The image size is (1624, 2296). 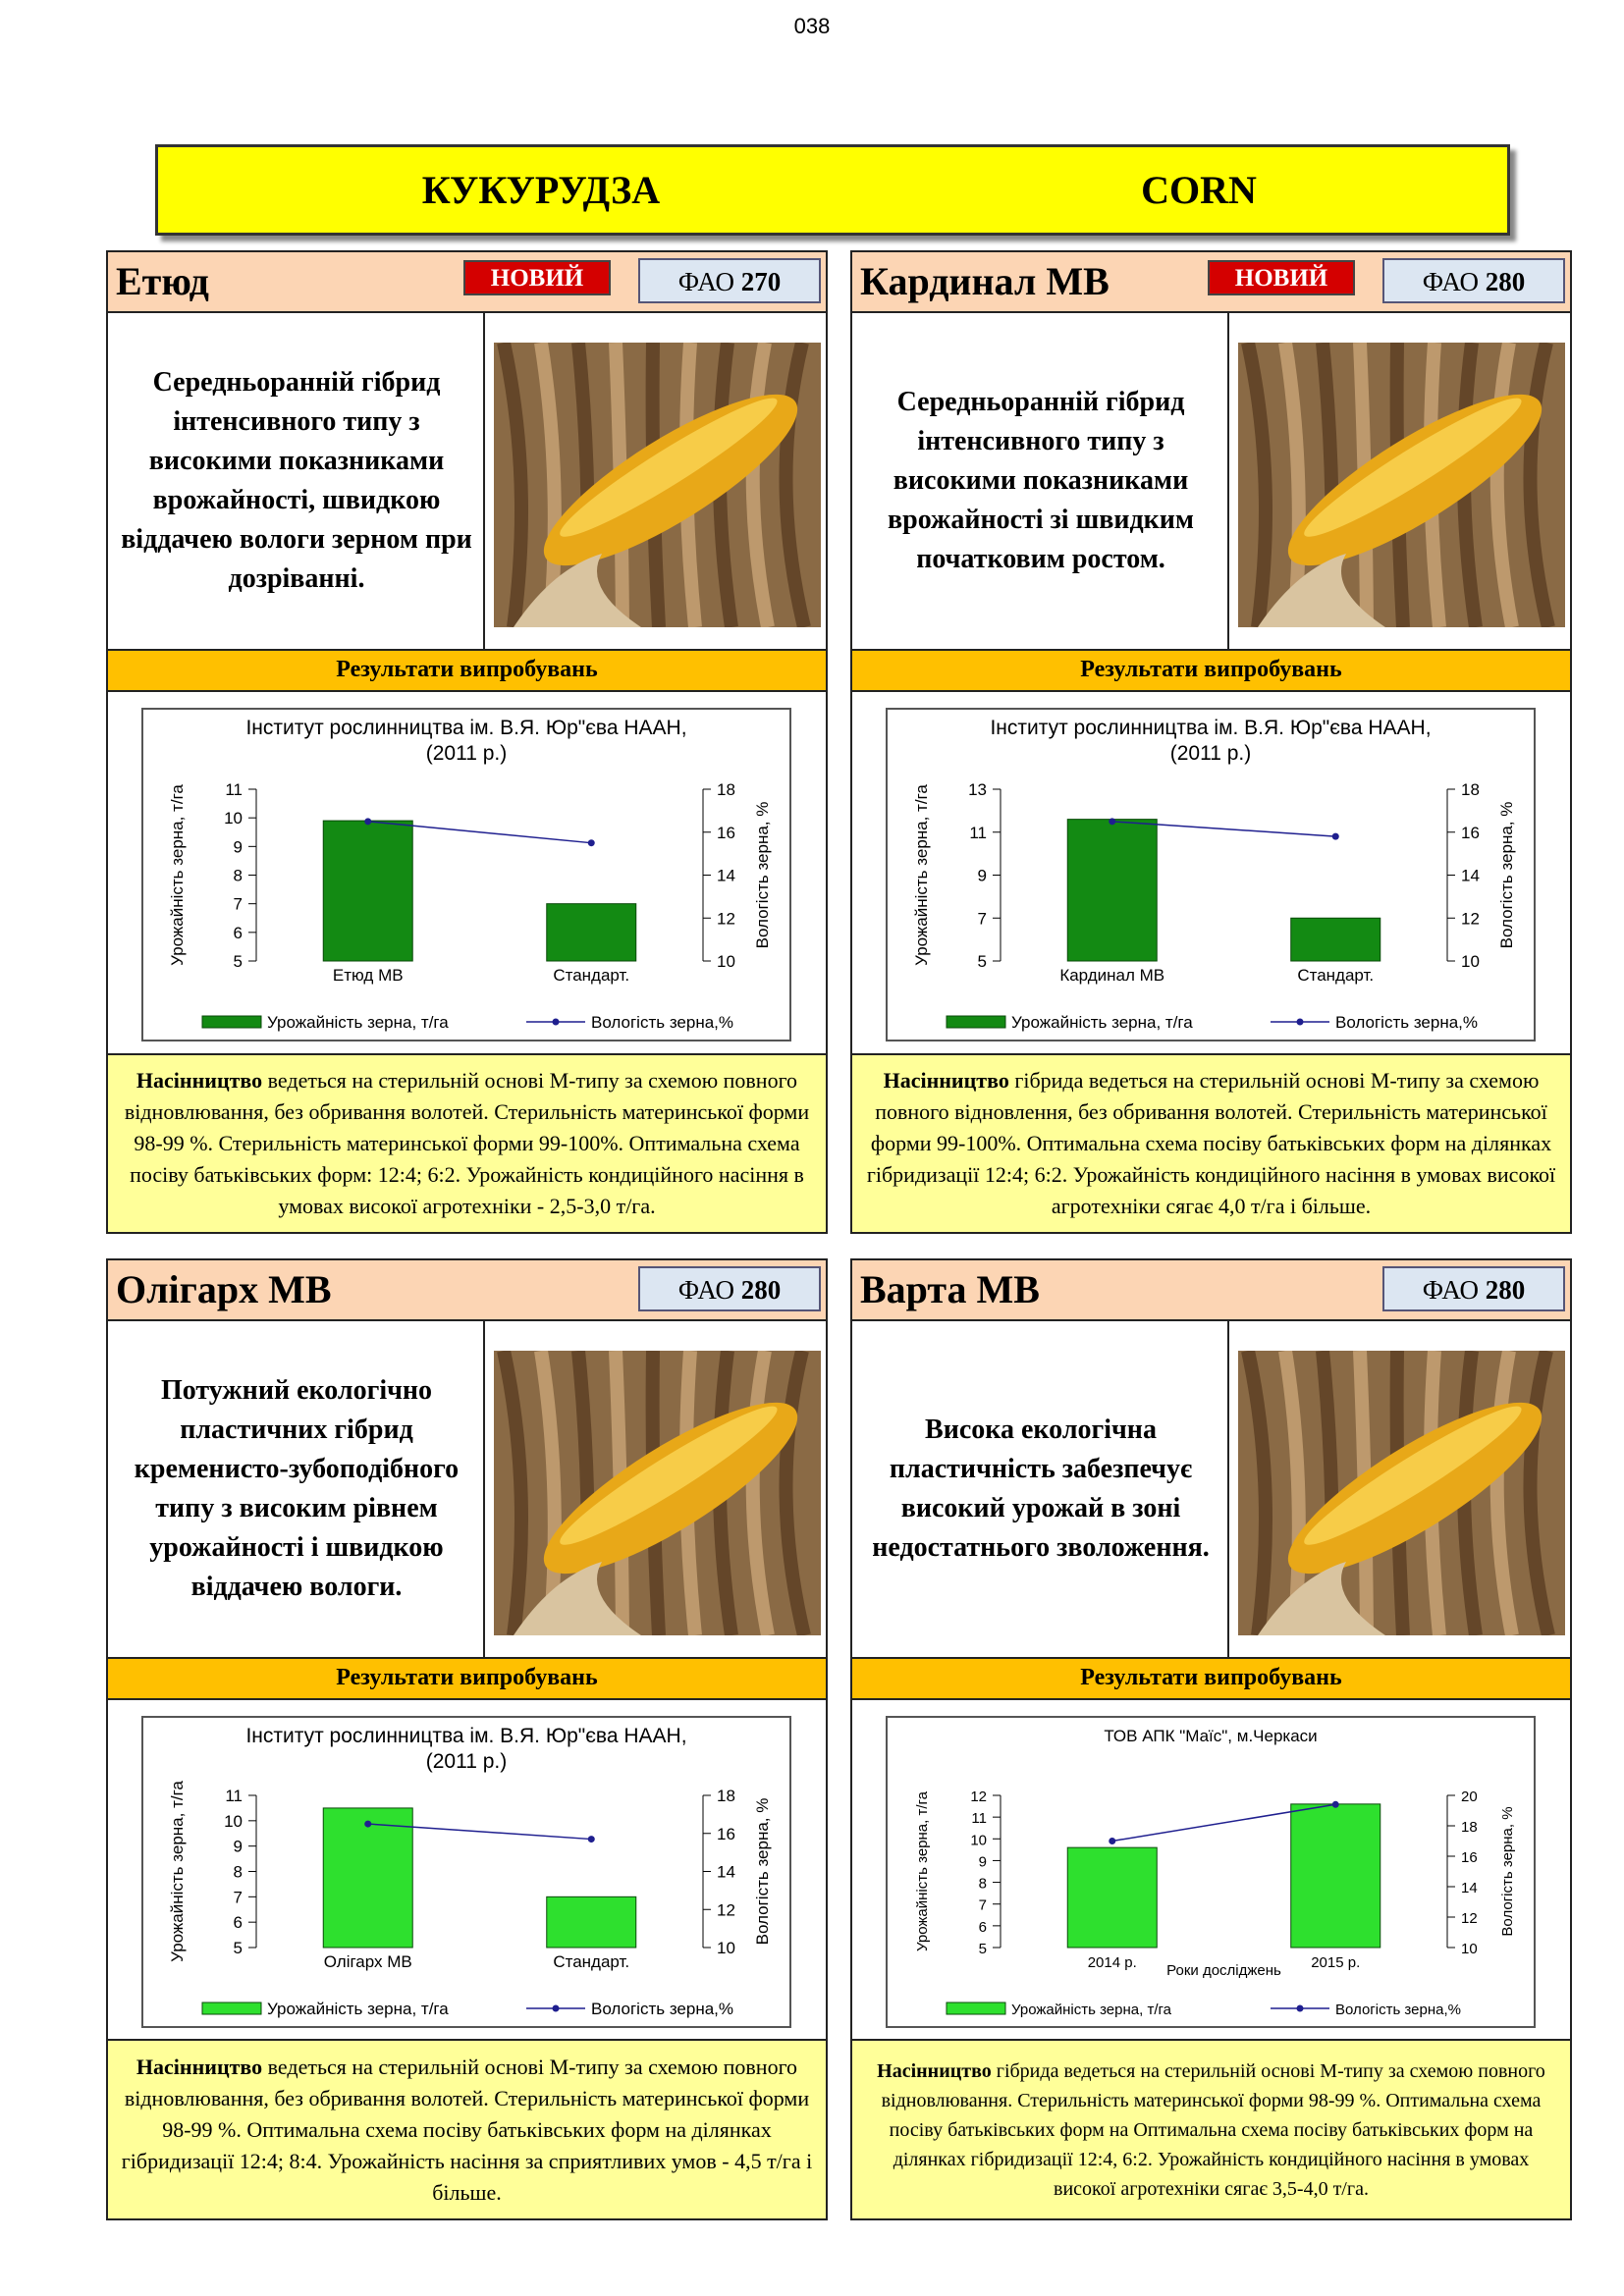 I want to click on new-badge: НОВИЙ, so click(x=537, y=277).